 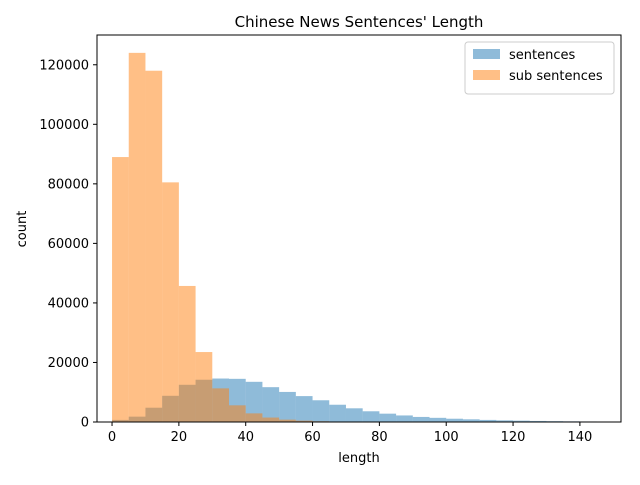 I want to click on x-tick-label: 80, so click(x=379, y=437).